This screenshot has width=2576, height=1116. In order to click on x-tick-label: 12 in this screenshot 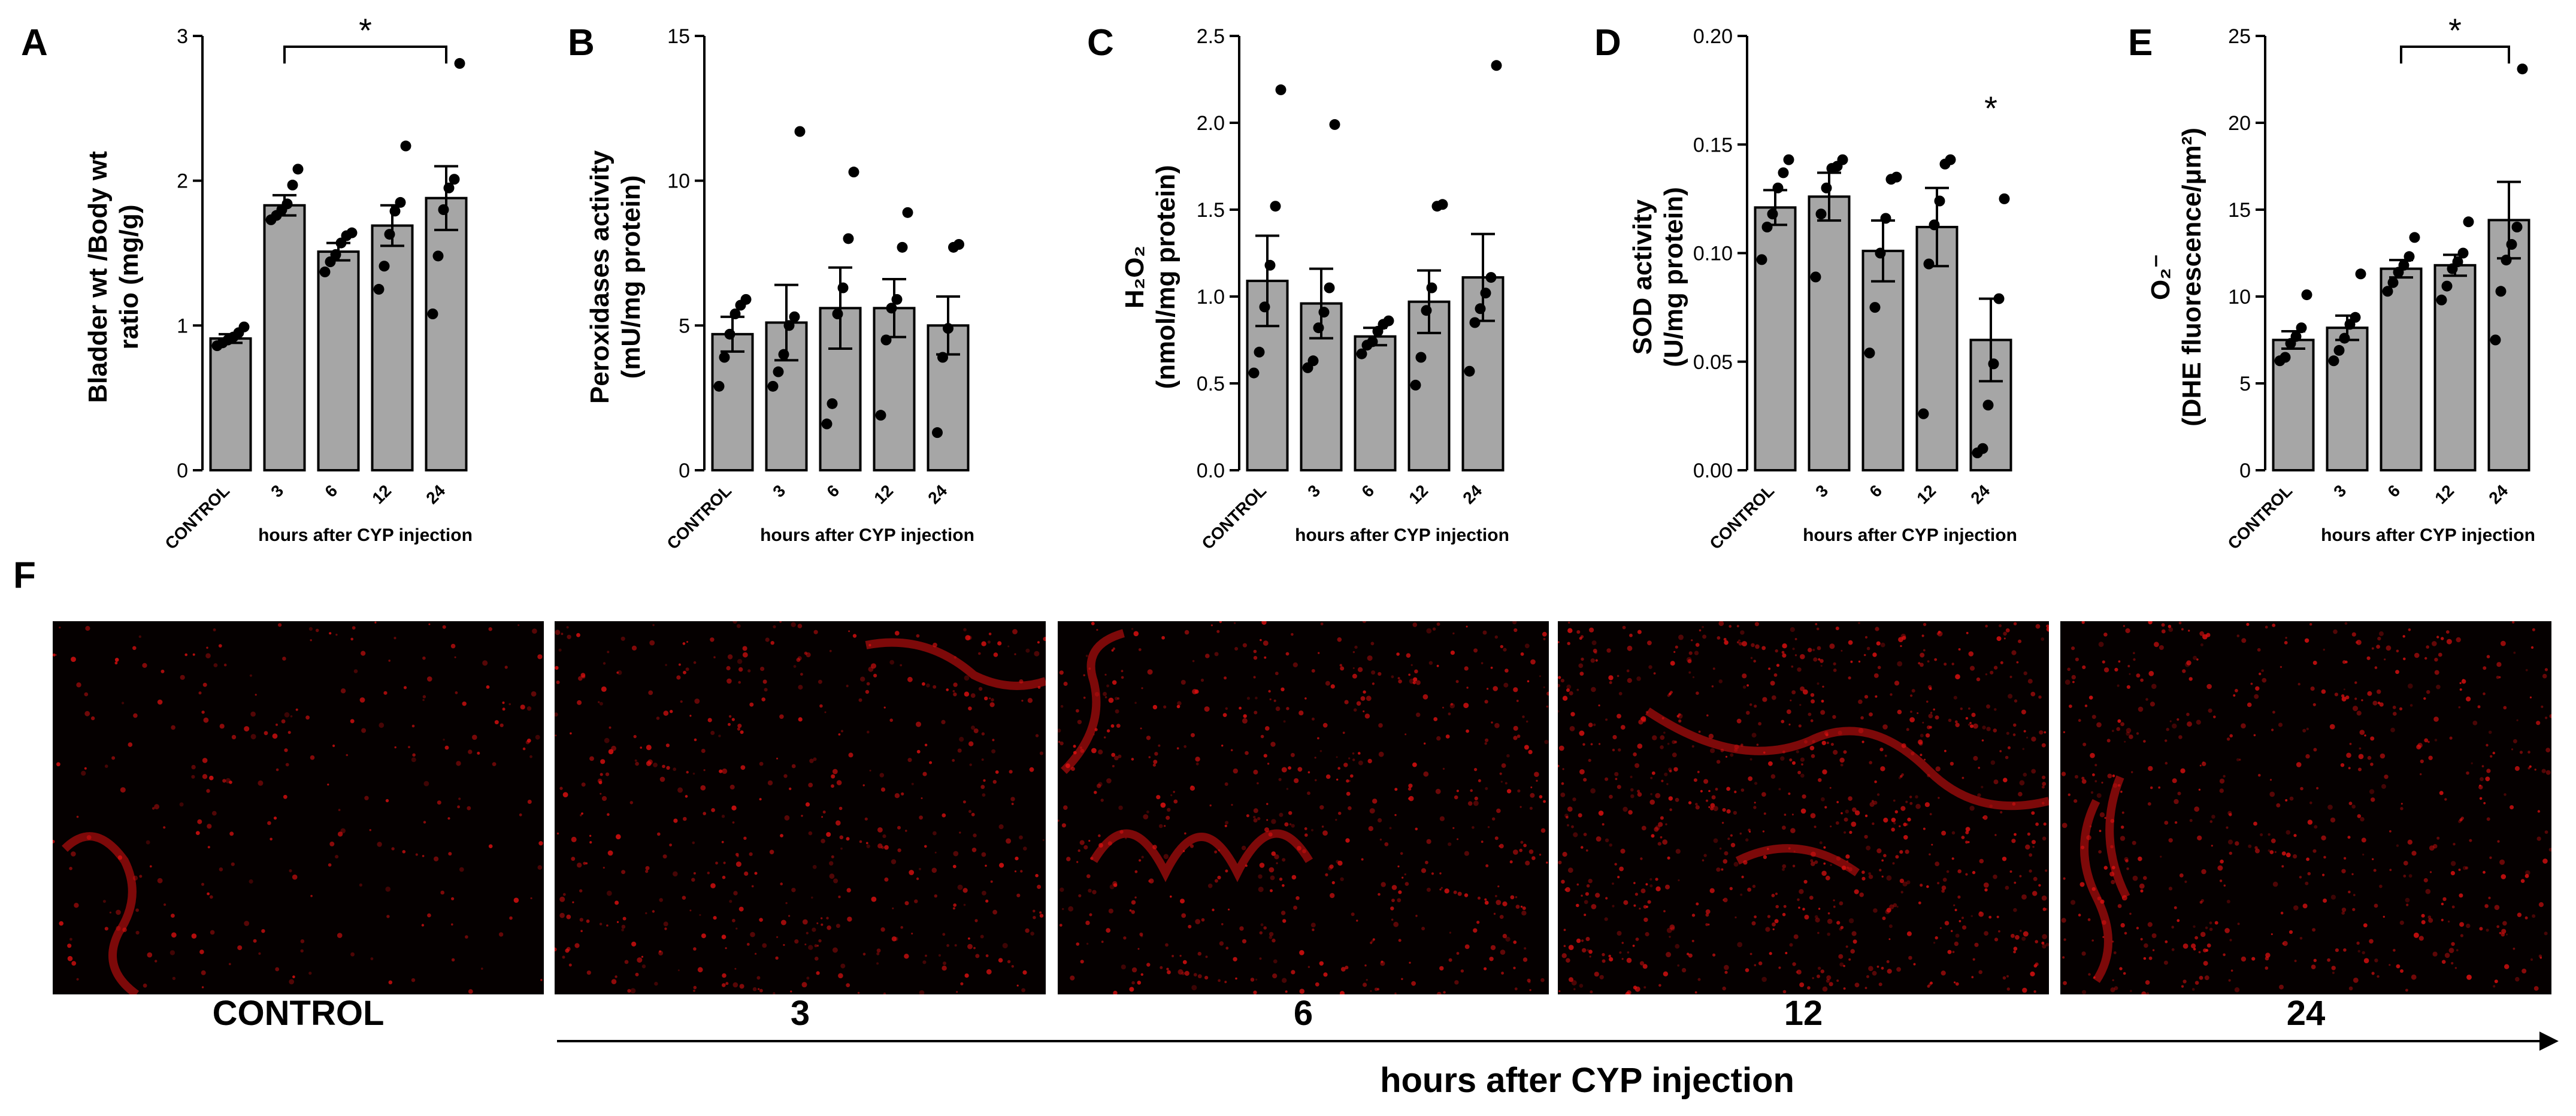, I will do `click(381, 494)`.